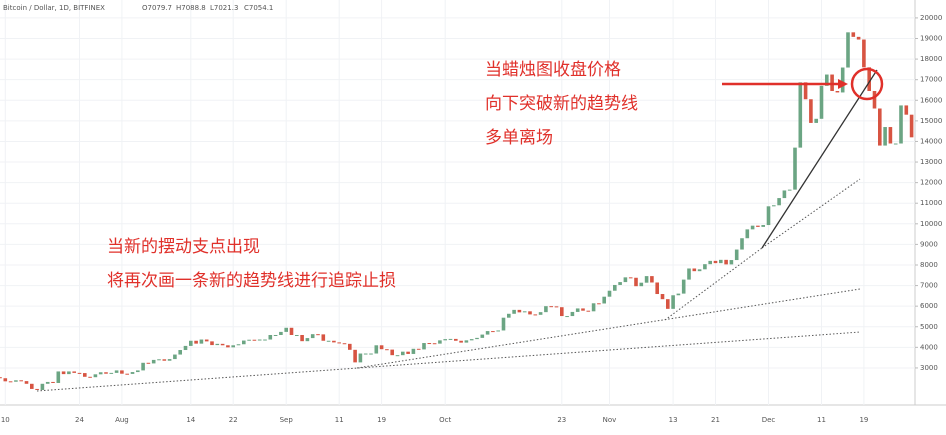 This screenshot has width=946, height=435. Describe the element at coordinates (929, 327) in the screenshot. I see `y-tick-label: 5000` at that location.